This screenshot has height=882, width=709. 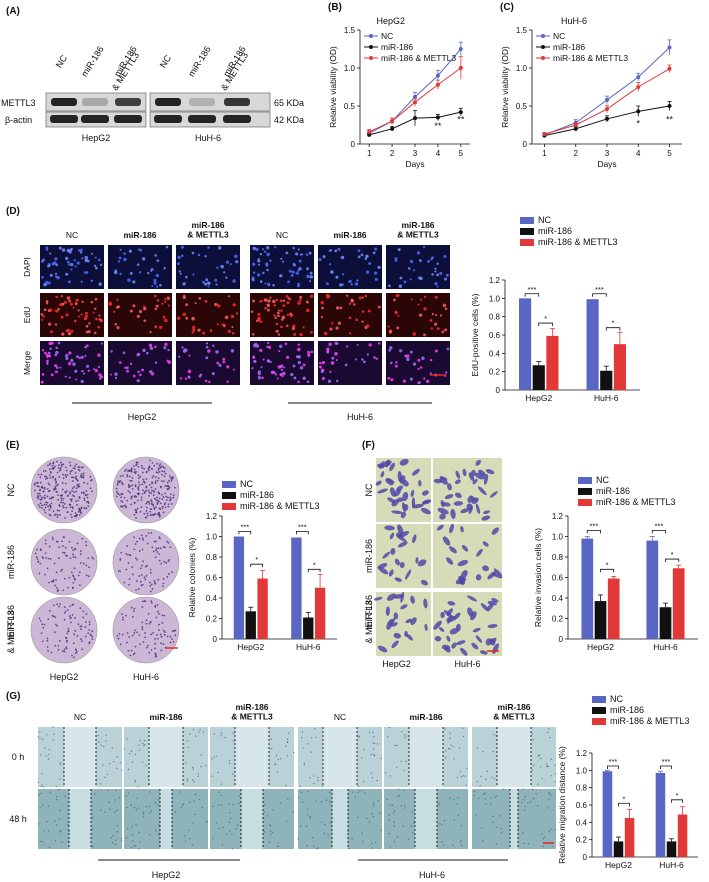 I want to click on wound-gap, so click(x=426, y=757).